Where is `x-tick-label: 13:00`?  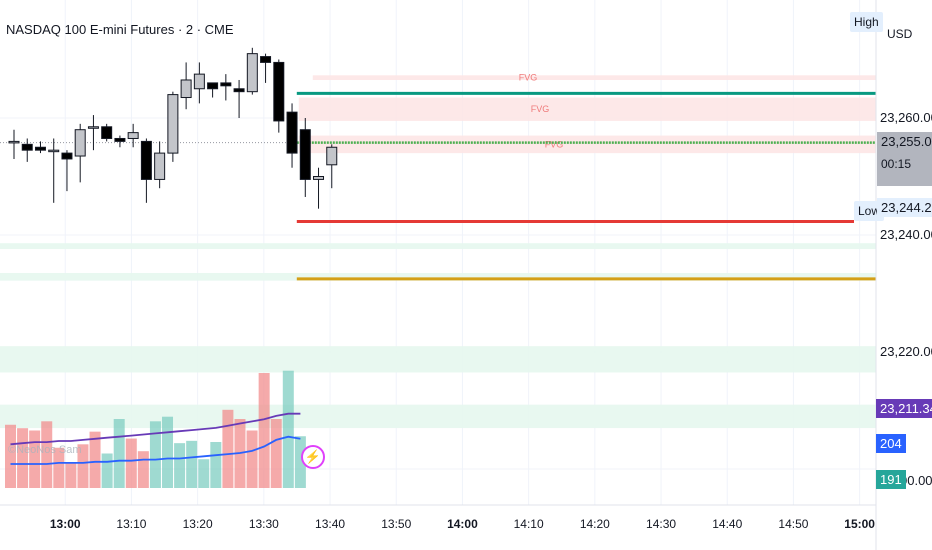
x-tick-label: 13:00 is located at coordinates (65, 524).